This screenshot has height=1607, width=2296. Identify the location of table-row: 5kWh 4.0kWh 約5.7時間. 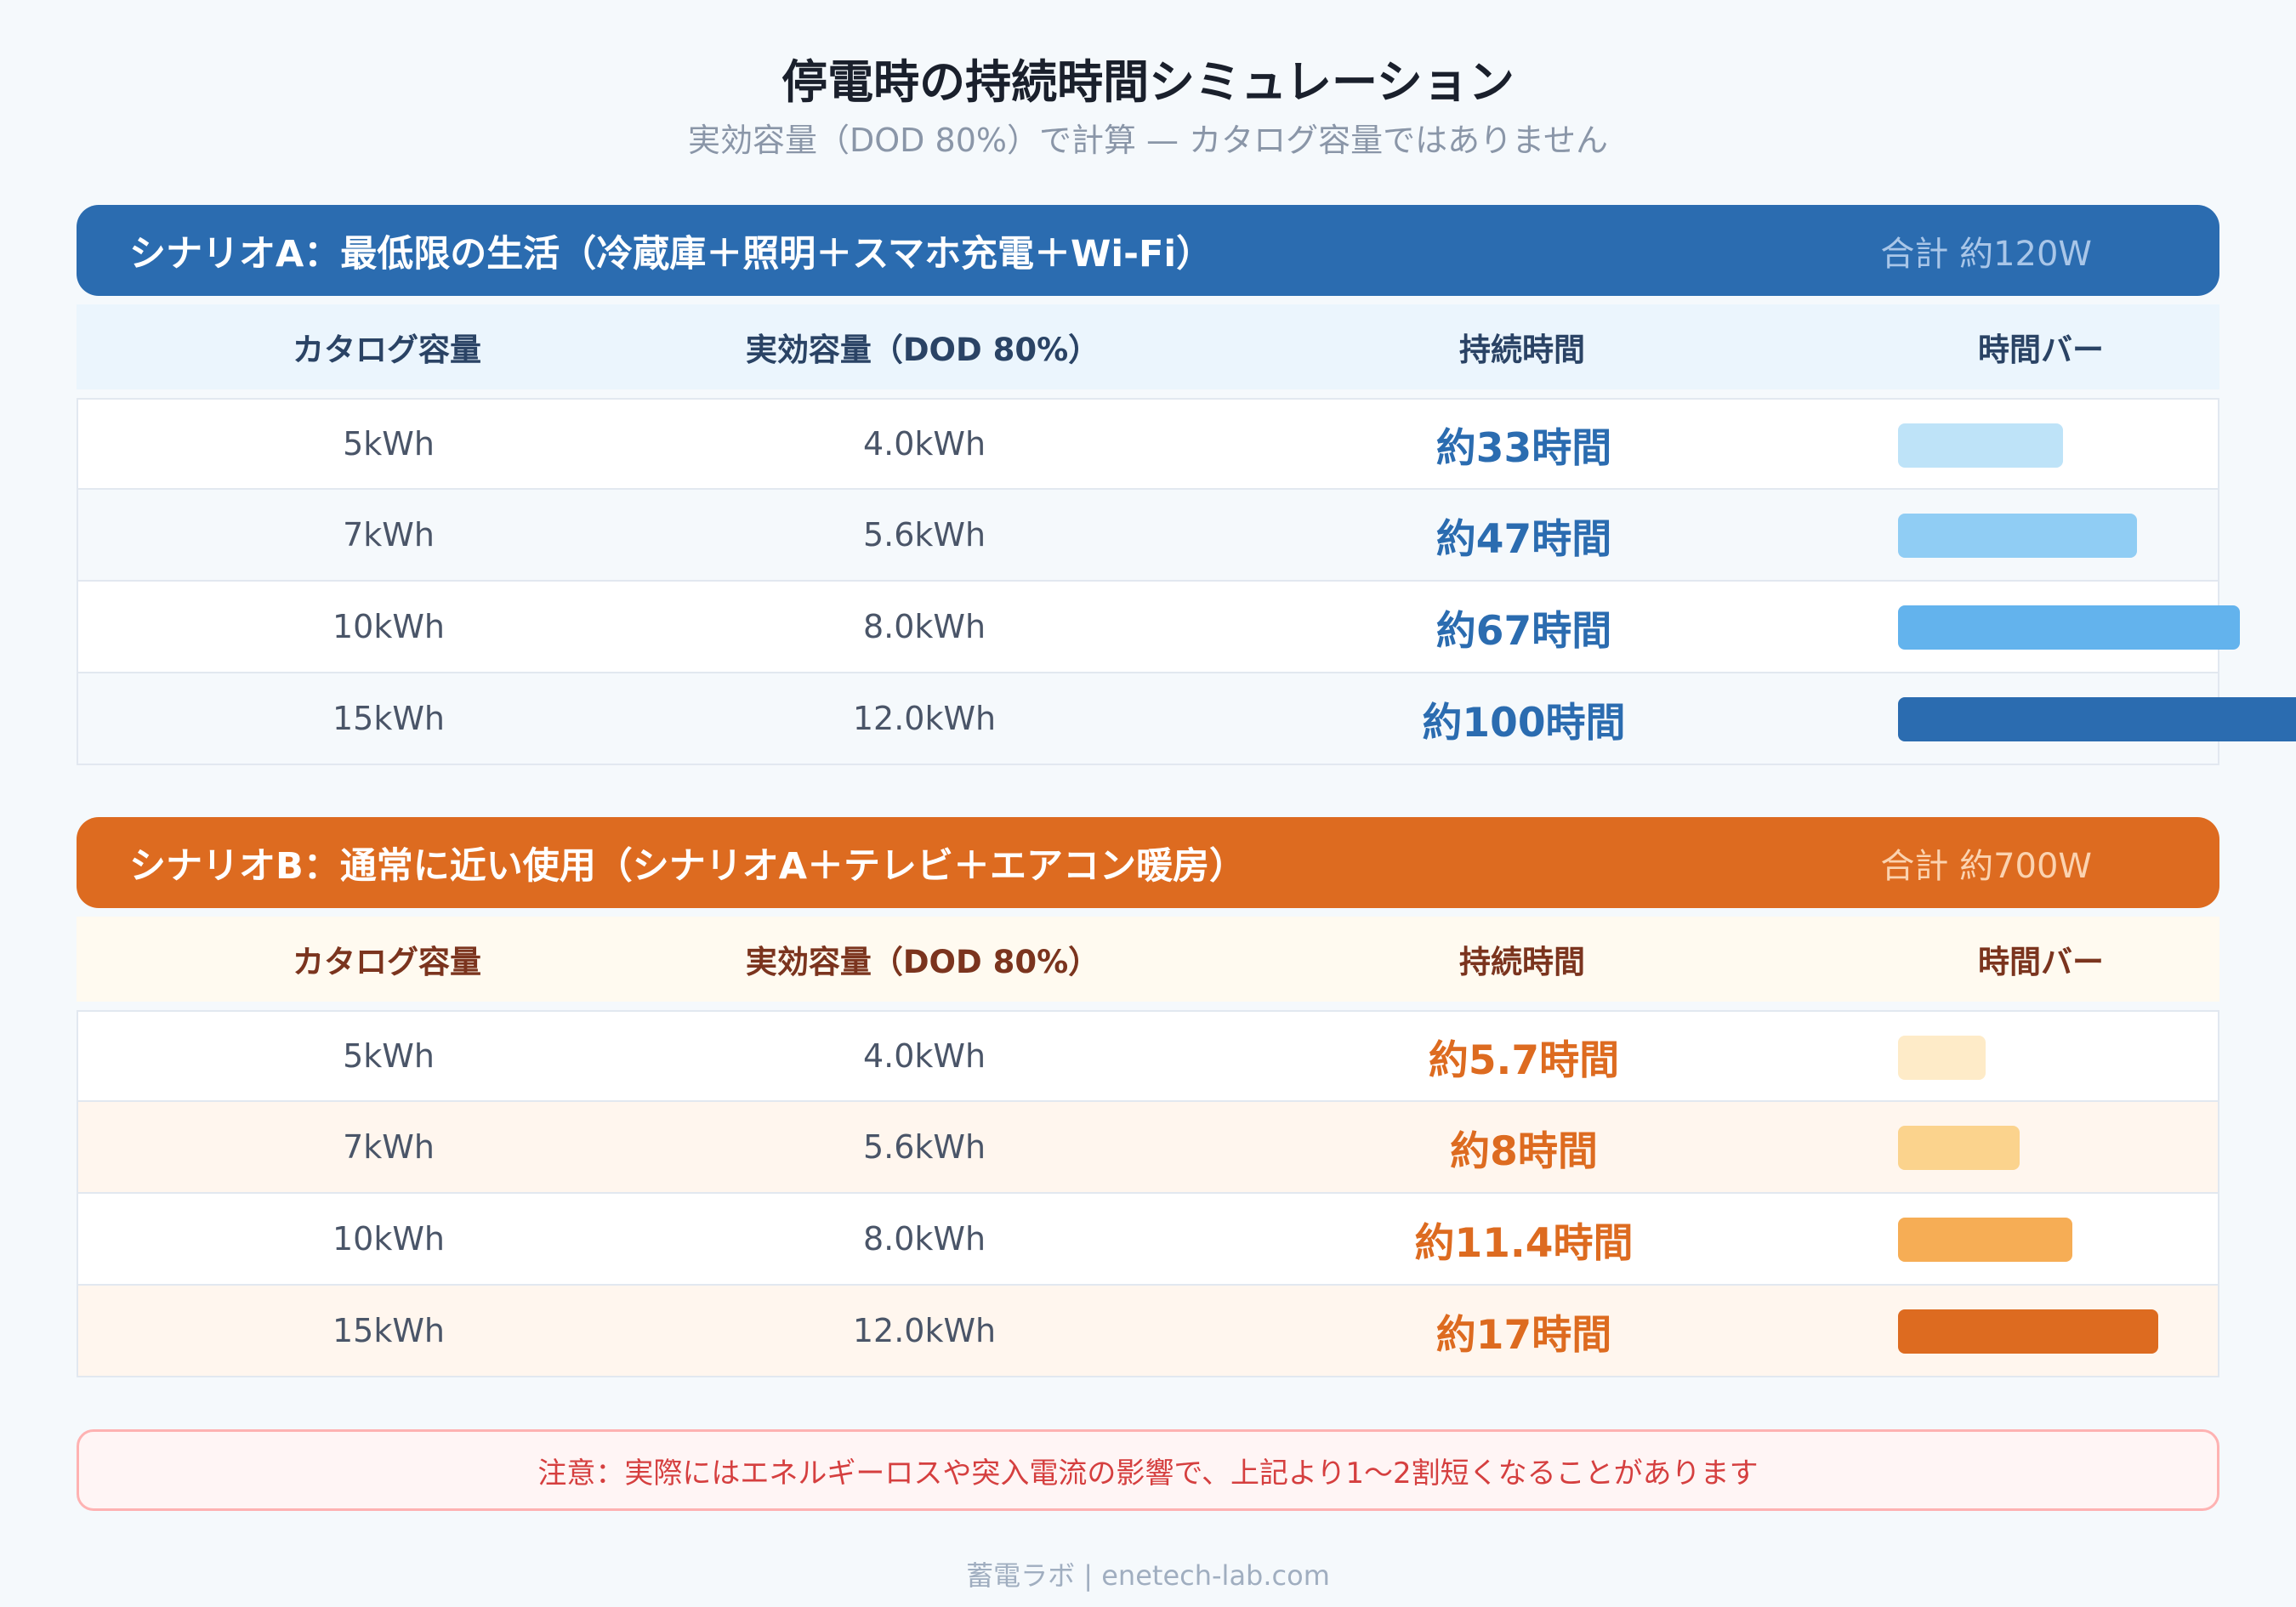
(1148, 1056).